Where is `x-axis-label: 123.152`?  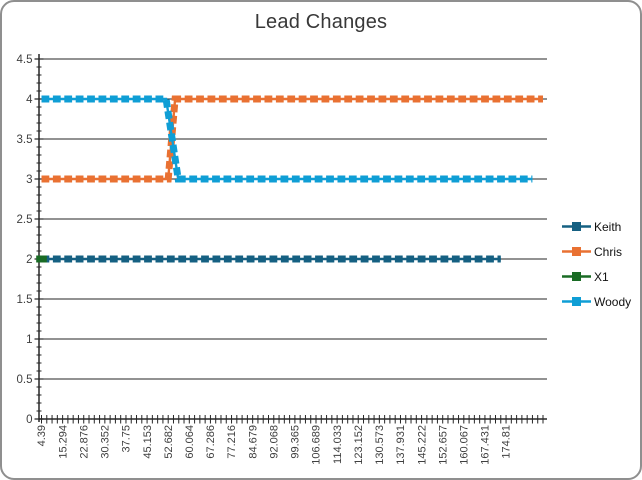 x-axis-label: 123.152 is located at coordinates (359, 445).